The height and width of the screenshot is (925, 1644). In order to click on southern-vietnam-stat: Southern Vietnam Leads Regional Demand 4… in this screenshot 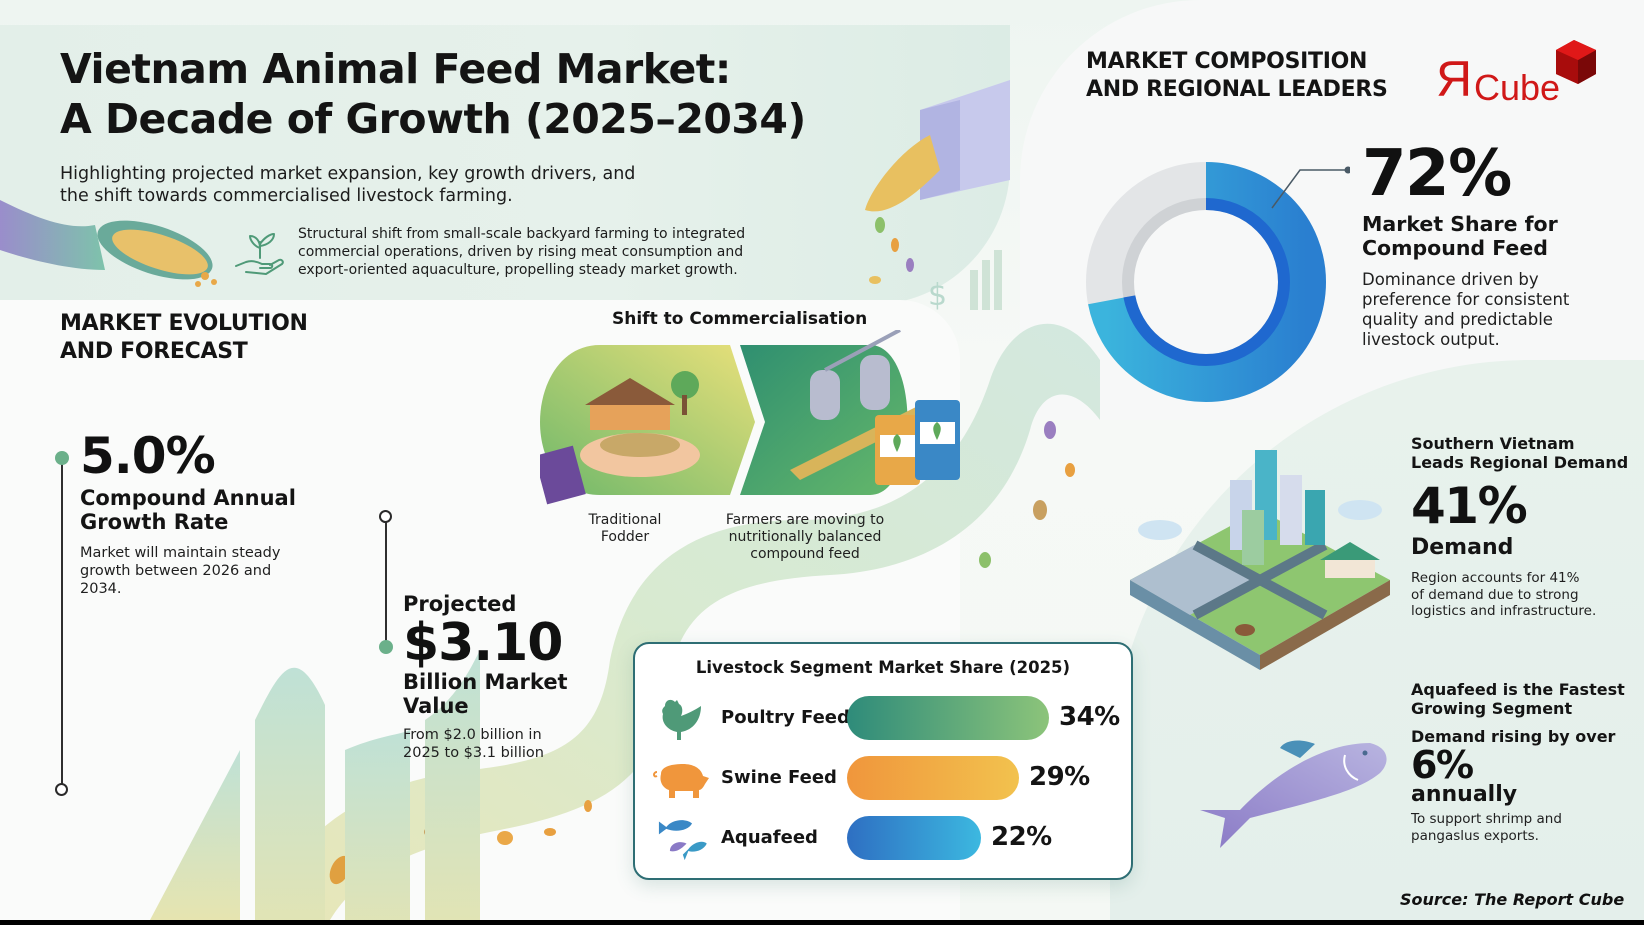, I will do `click(1519, 527)`.